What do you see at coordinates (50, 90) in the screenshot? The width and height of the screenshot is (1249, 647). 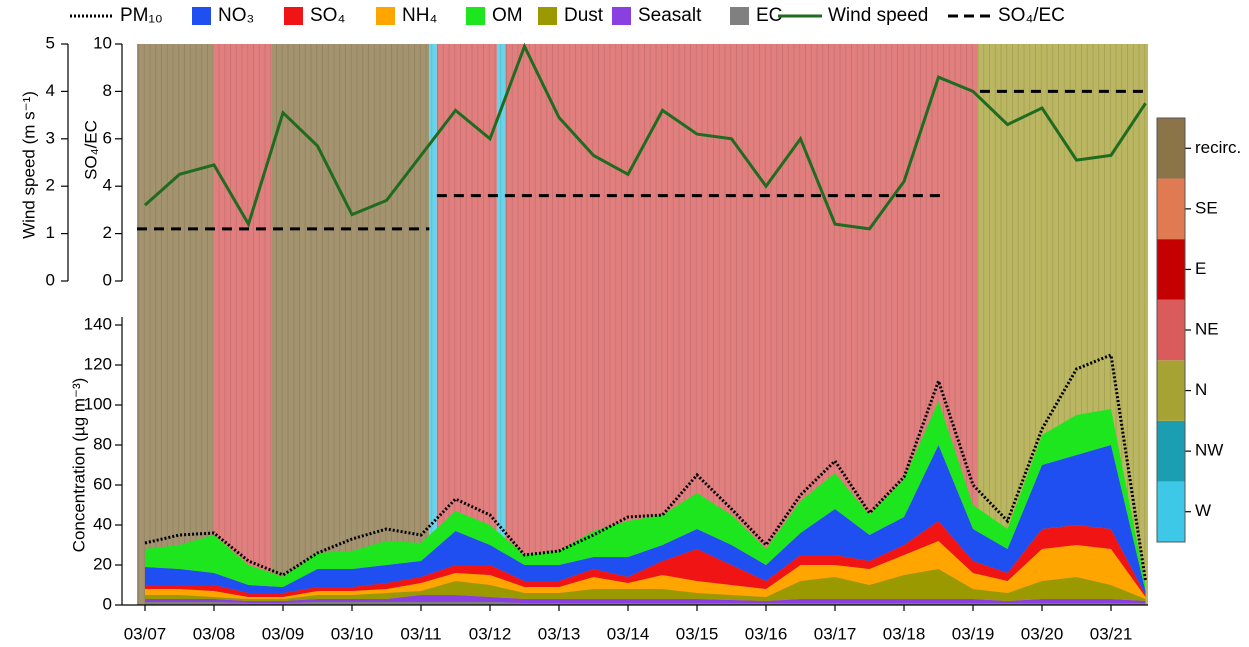 I see `y-tick-label: 4` at bounding box center [50, 90].